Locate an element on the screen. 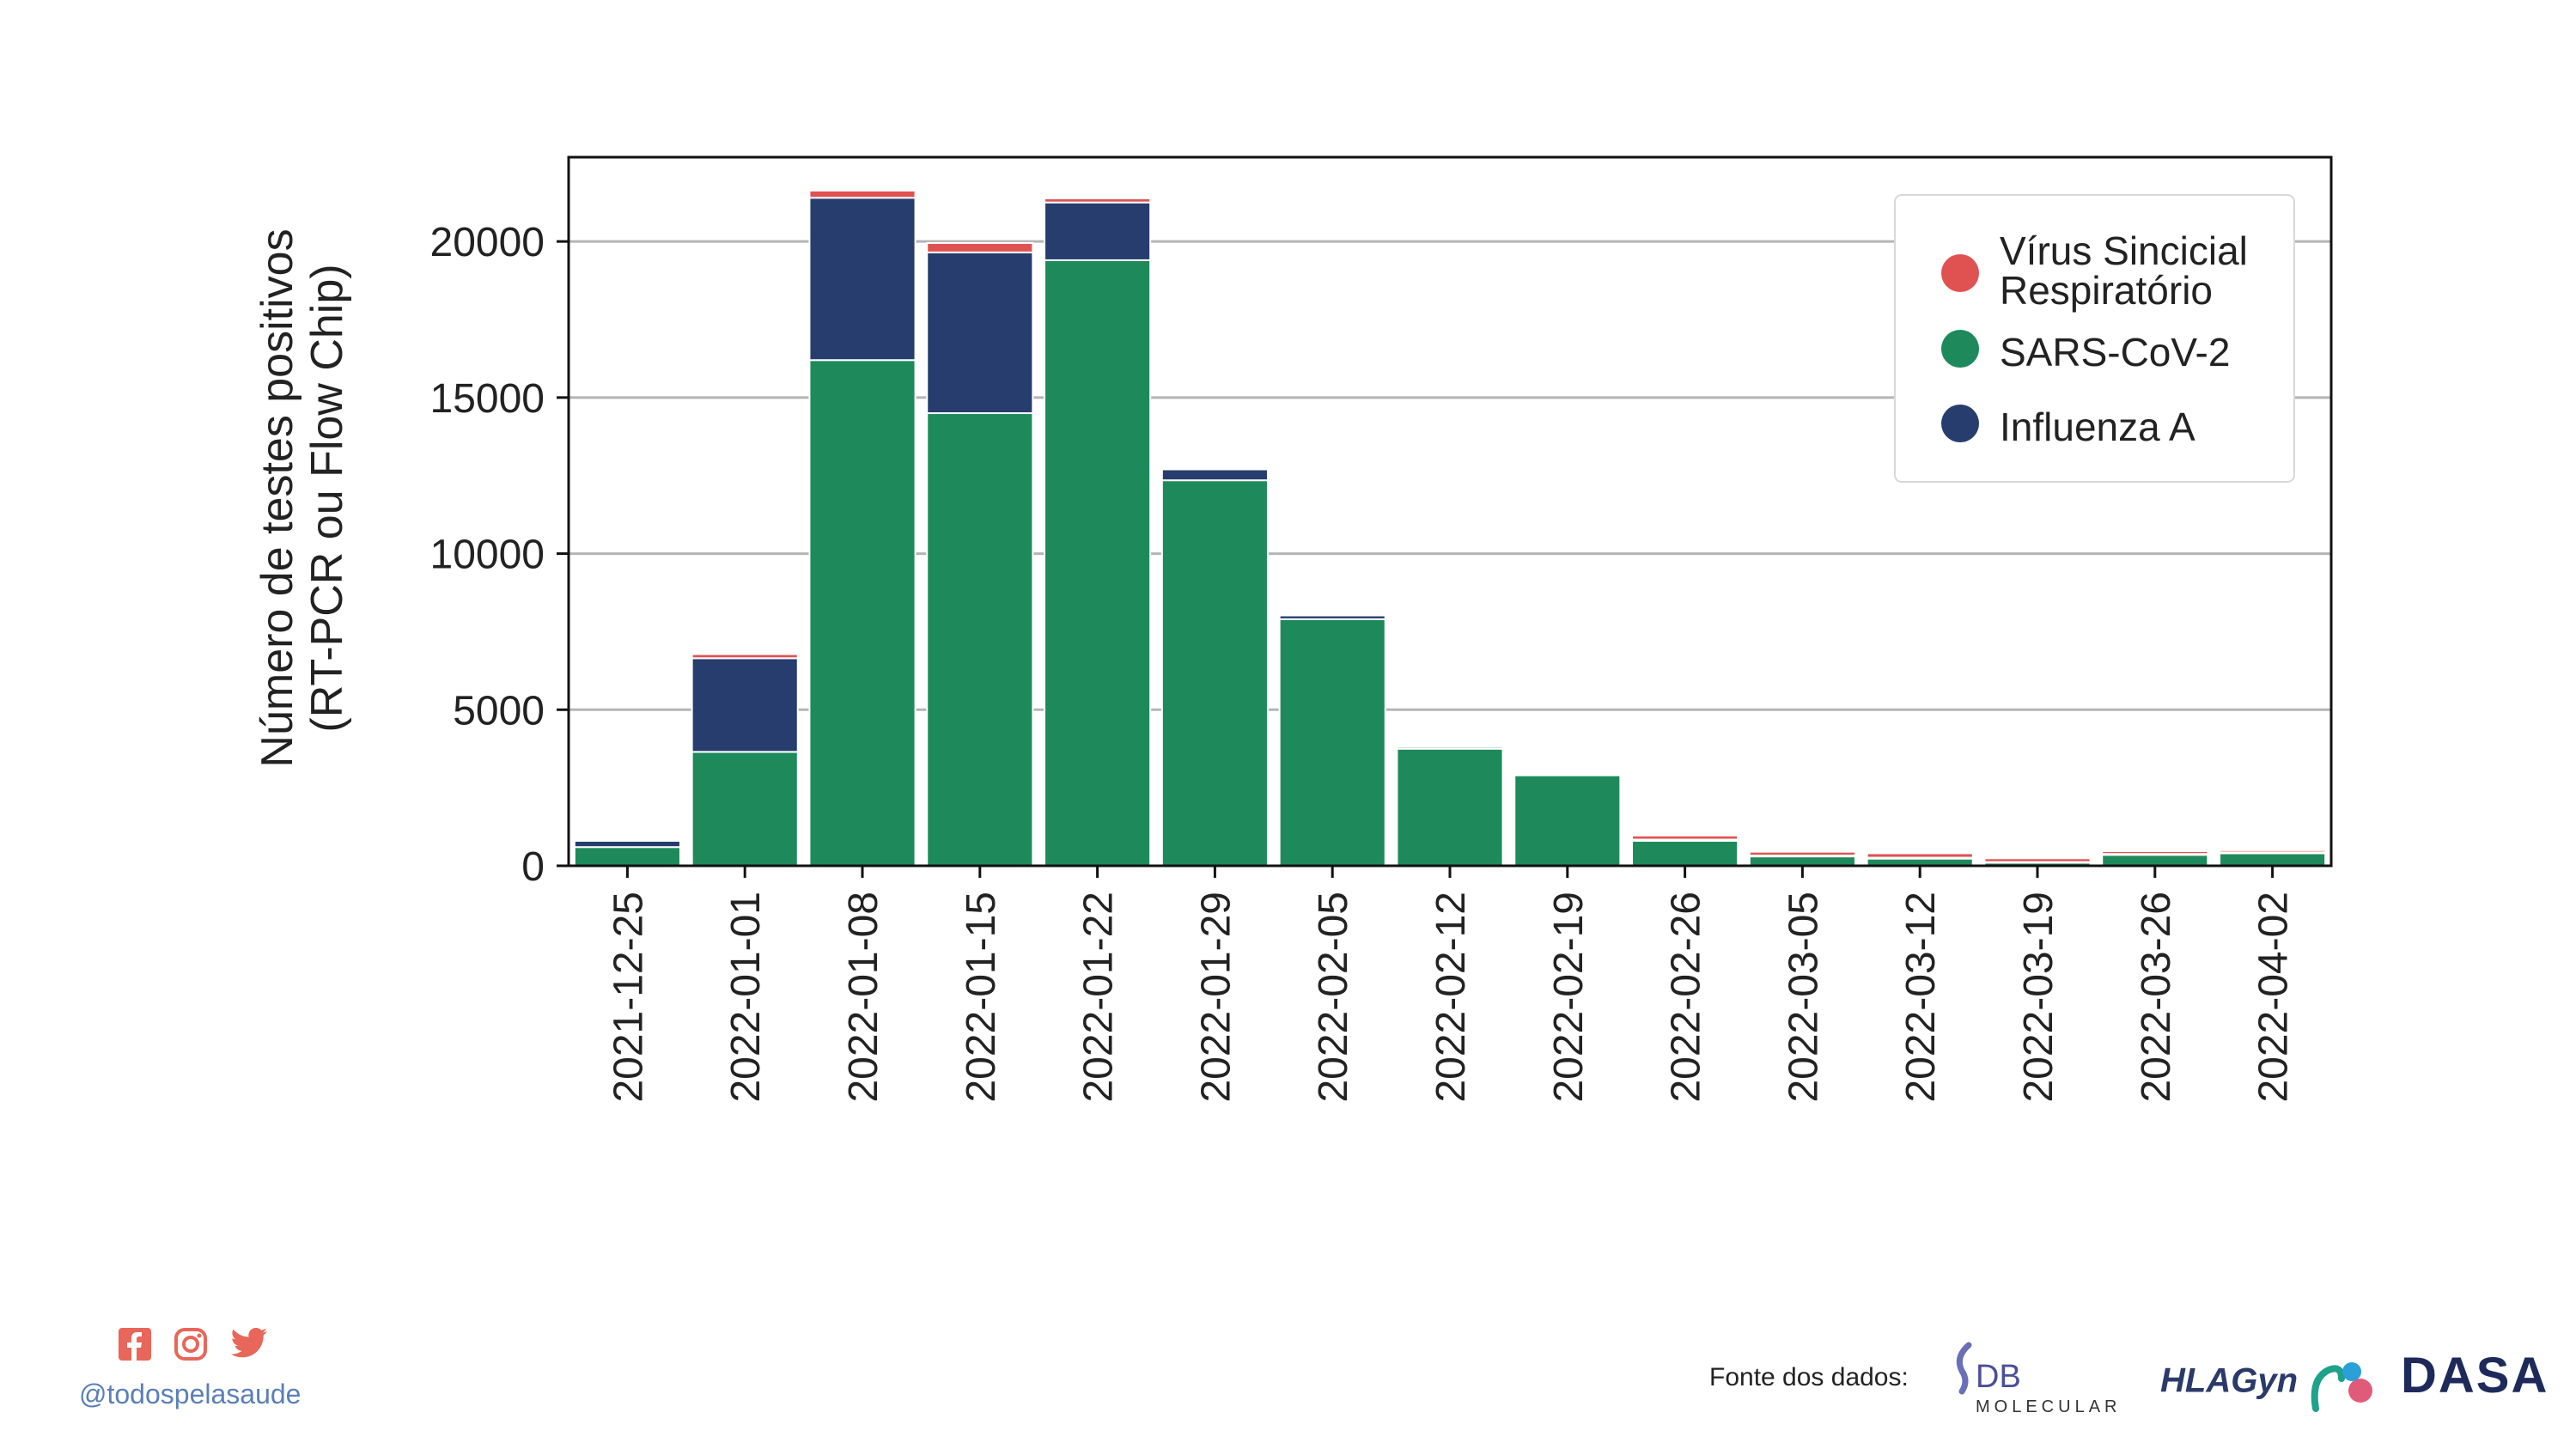 This screenshot has height=1449, width=2576. social-icons is located at coordinates (193, 1344).